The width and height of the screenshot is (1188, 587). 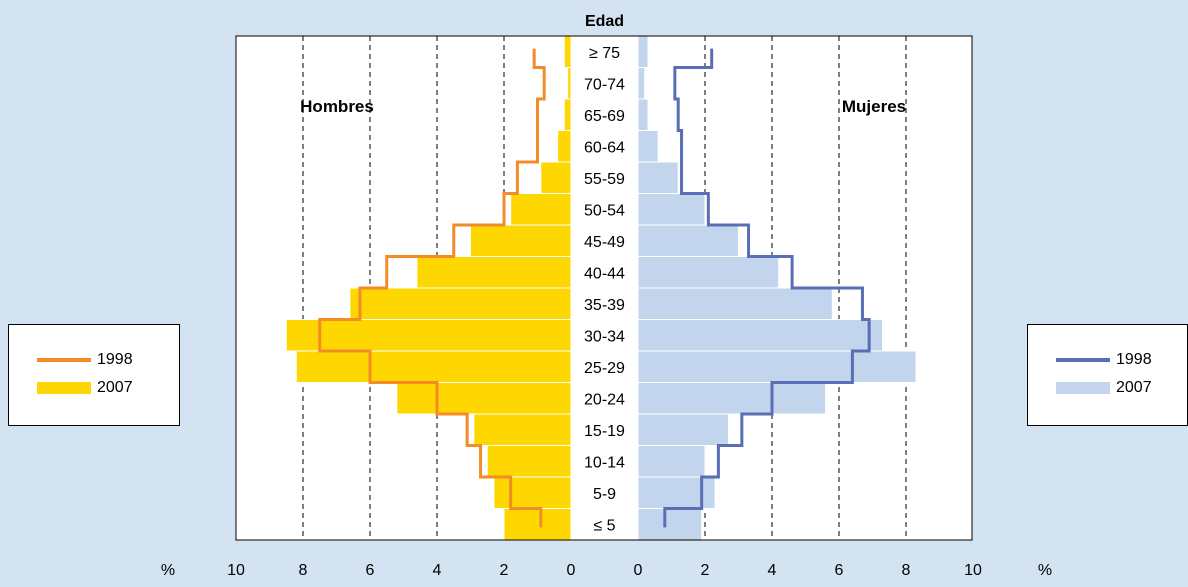 I want to click on age-label-1: 70-74, so click(x=604, y=84).